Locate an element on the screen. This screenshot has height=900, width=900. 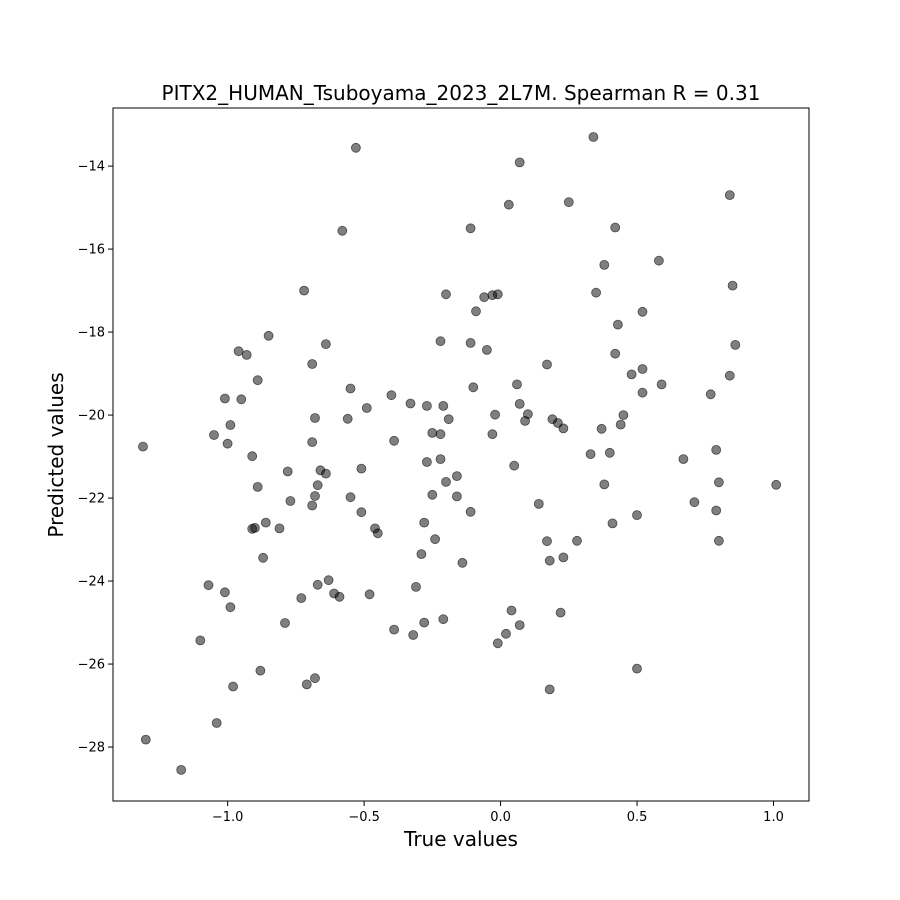
y-tick-label: −18 is located at coordinates (91, 333).